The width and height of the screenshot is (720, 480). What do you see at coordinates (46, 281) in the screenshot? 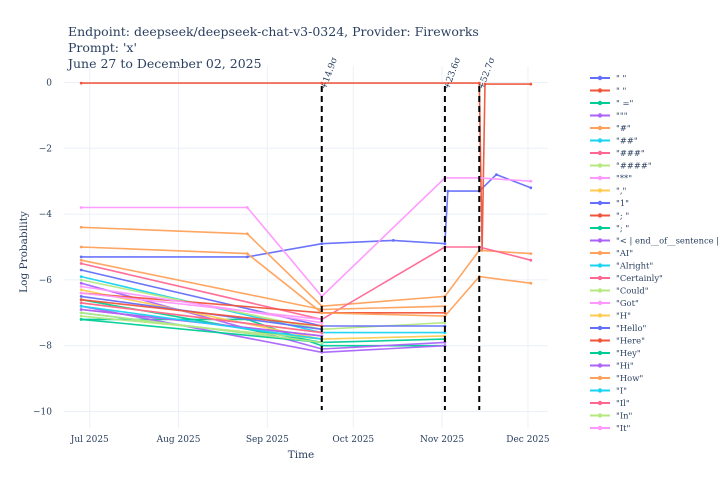
I see `y-tick-label: −6` at bounding box center [46, 281].